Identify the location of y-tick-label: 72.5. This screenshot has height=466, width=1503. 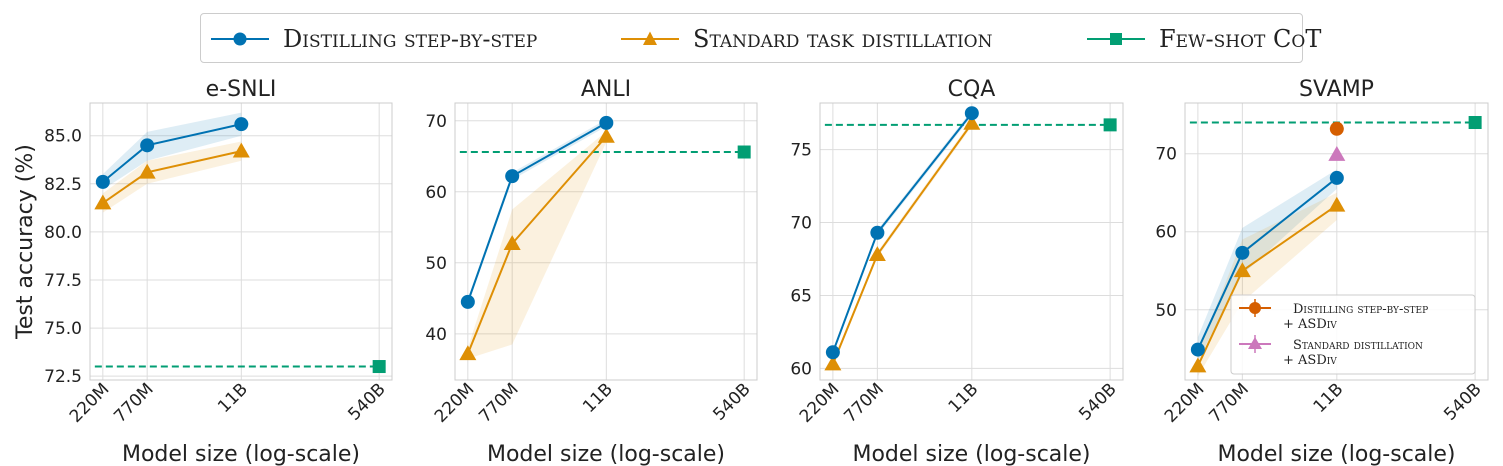
(63, 377).